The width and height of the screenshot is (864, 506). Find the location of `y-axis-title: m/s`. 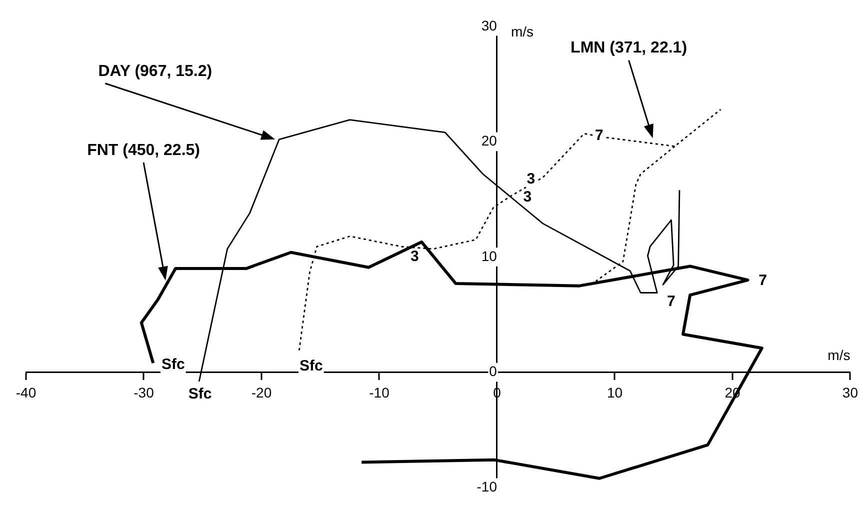

y-axis-title: m/s is located at coordinates (522, 31).